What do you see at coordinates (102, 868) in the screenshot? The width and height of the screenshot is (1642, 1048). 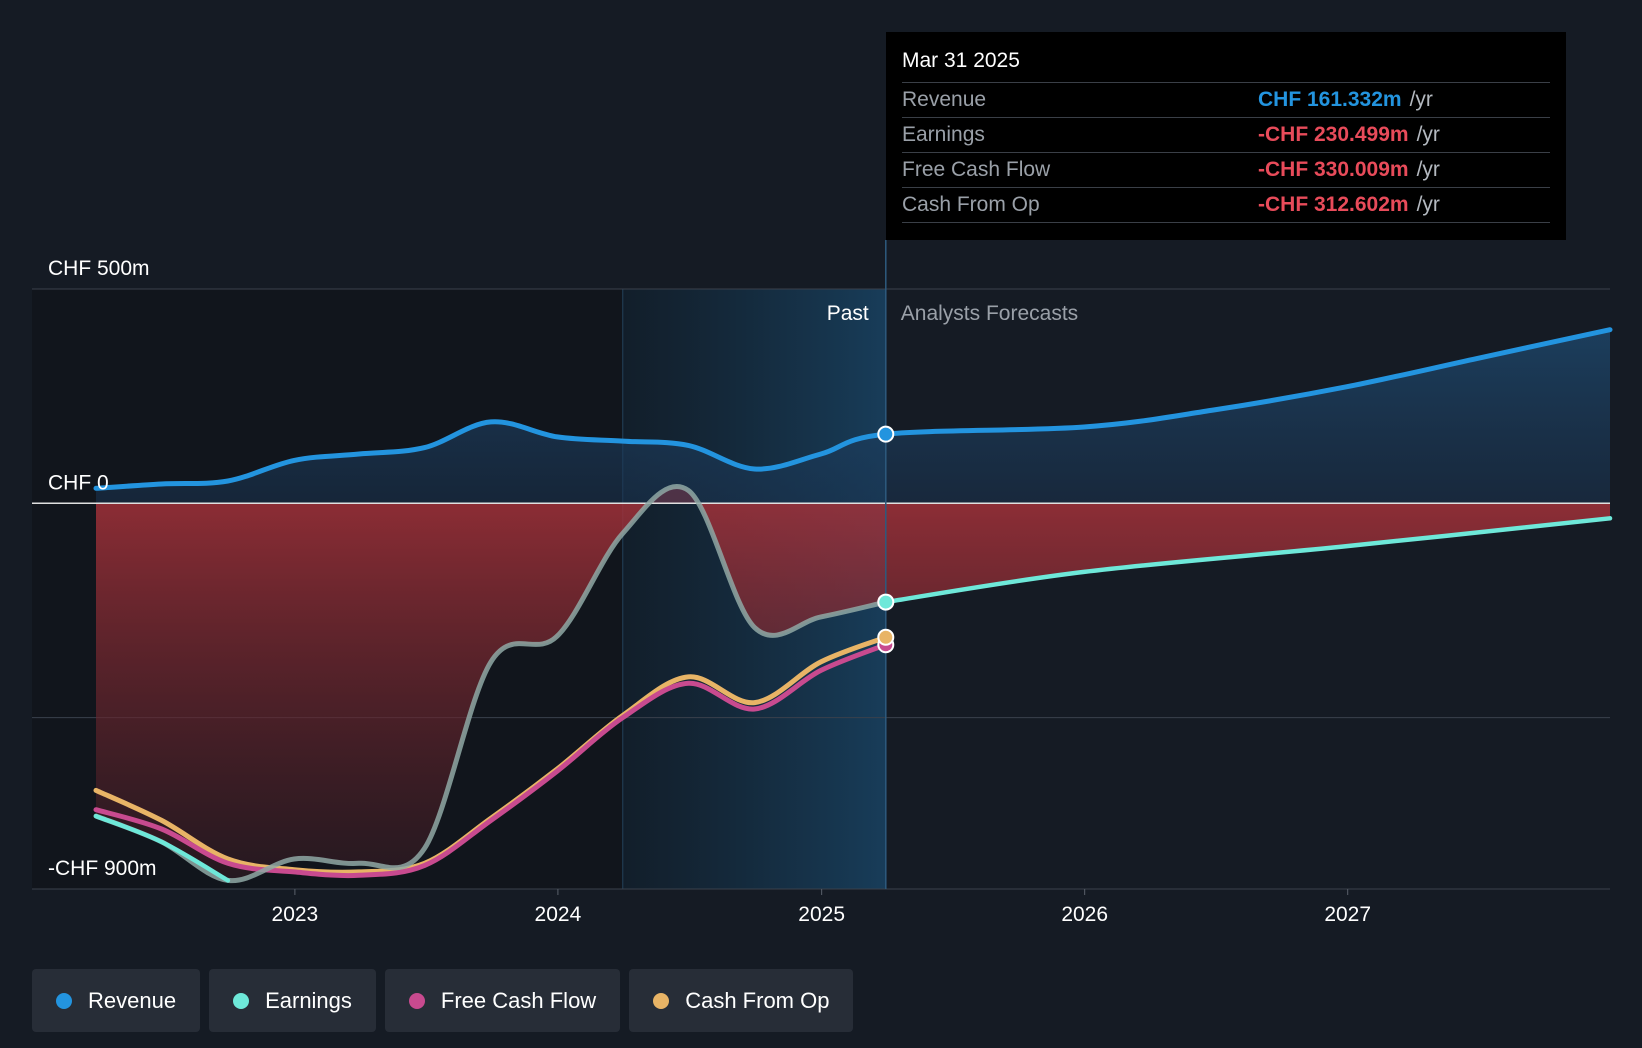 I see `y-tick-label: -CHF 900m` at bounding box center [102, 868].